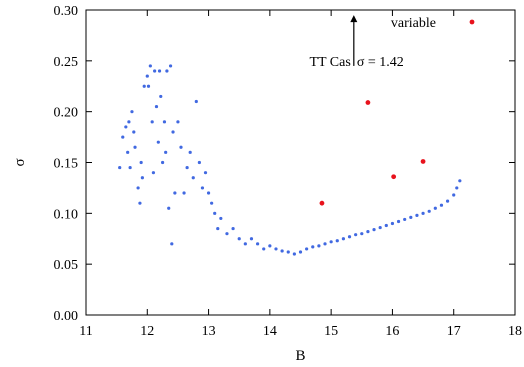 The height and width of the screenshot is (367, 524). What do you see at coordinates (472, 22) in the screenshot?
I see `legend-entry-marker` at bounding box center [472, 22].